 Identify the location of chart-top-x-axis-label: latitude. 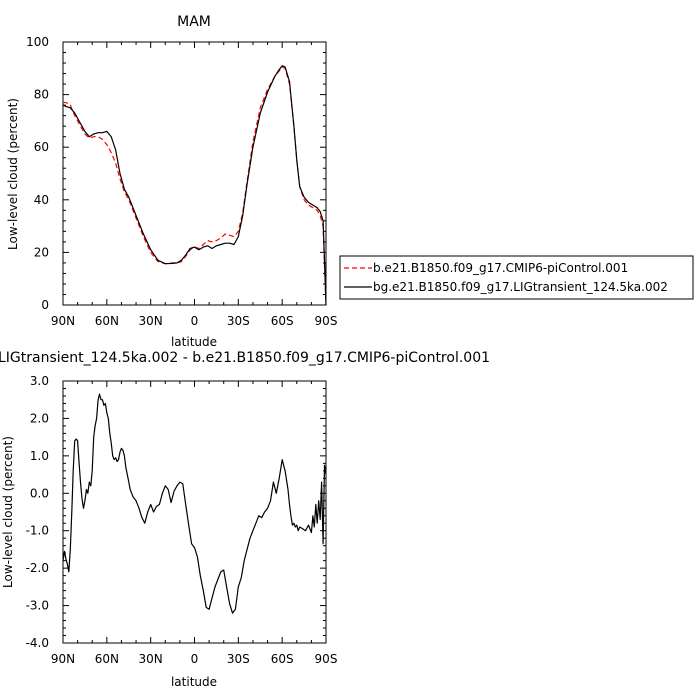
(194, 342).